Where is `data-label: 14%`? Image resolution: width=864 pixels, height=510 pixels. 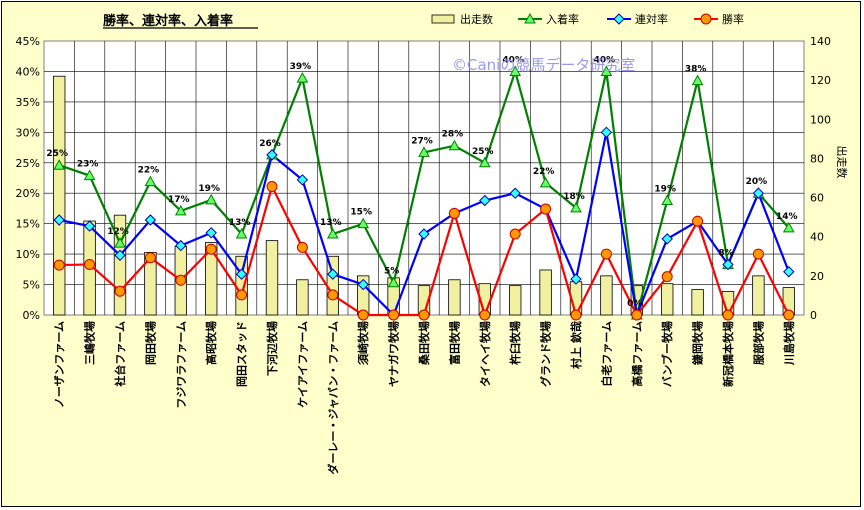 data-label: 14% is located at coordinates (787, 217).